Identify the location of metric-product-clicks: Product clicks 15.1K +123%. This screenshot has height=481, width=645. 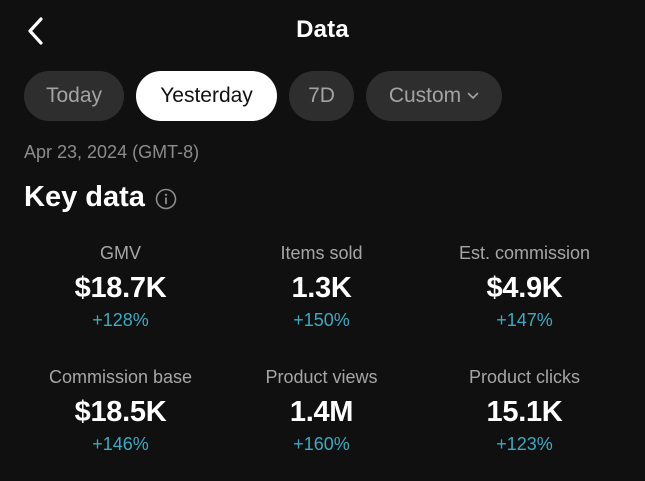
(524, 410).